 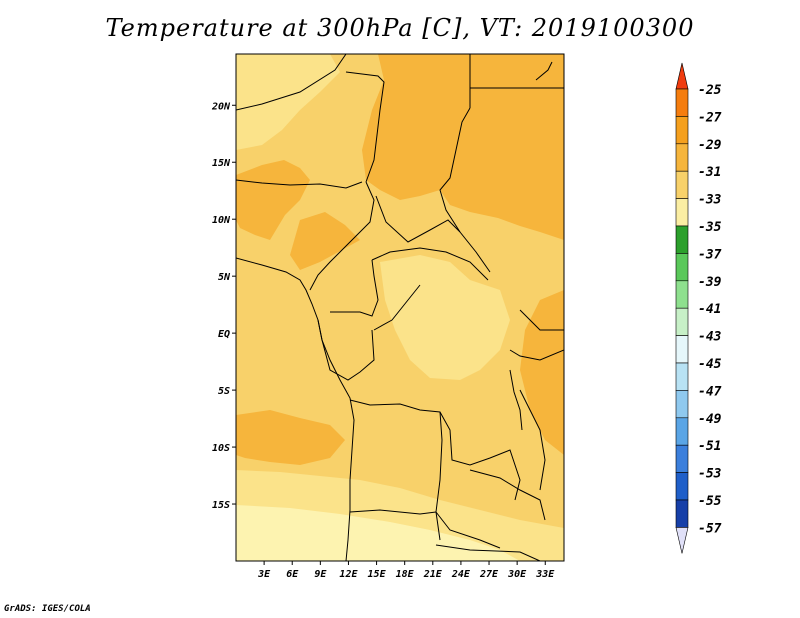 I want to click on lat-tick-label: 15N, so click(x=221, y=163).